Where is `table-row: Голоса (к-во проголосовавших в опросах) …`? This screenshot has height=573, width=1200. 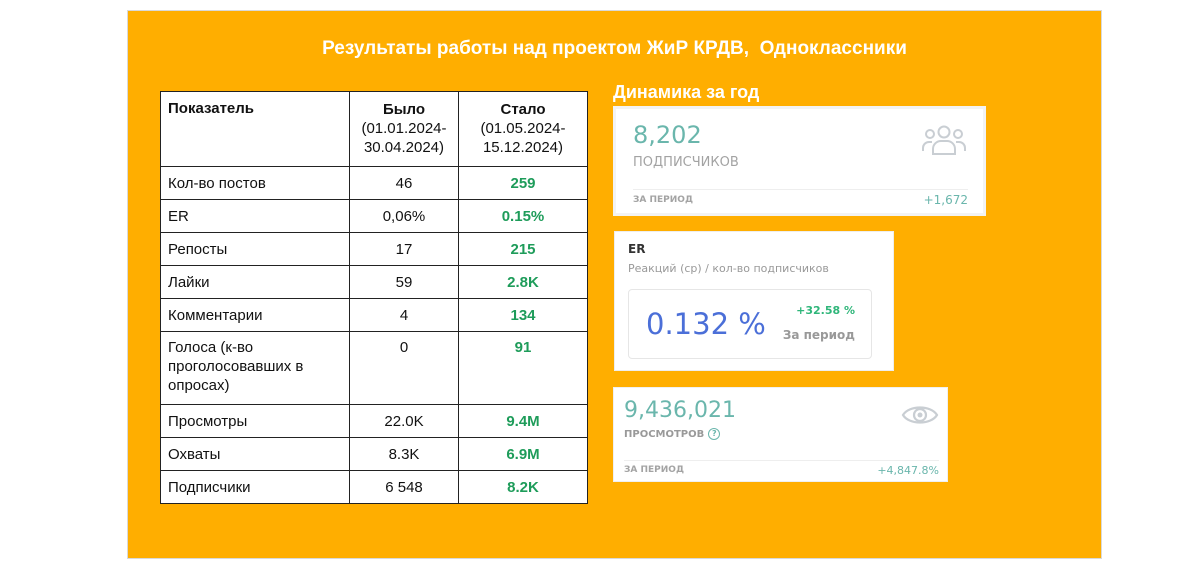 table-row: Голоса (к-во проголосовавших в опросах) … is located at coordinates (374, 368).